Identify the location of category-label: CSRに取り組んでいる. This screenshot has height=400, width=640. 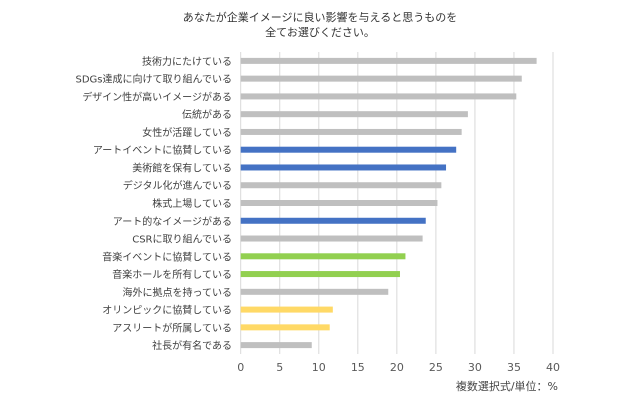
(182, 239).